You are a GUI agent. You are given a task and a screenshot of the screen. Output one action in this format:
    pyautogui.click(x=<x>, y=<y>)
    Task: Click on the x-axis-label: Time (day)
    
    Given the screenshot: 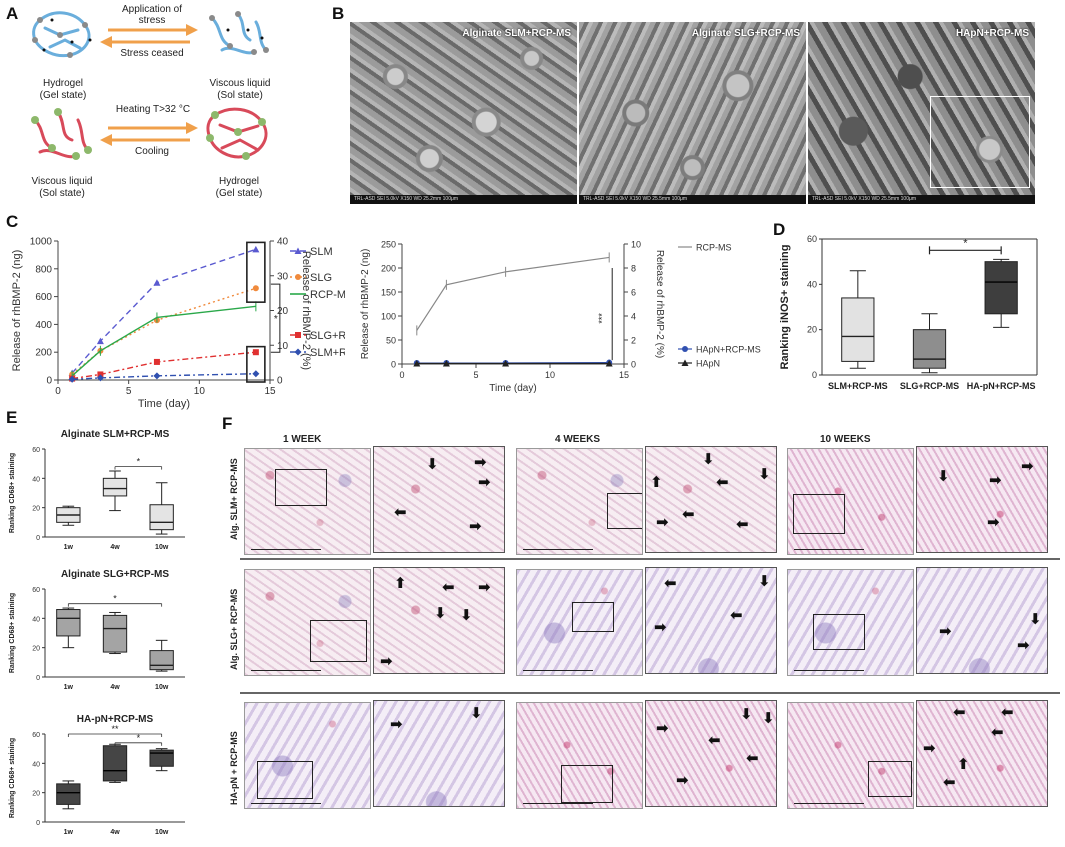 What is the action you would take?
    pyautogui.click(x=164, y=404)
    